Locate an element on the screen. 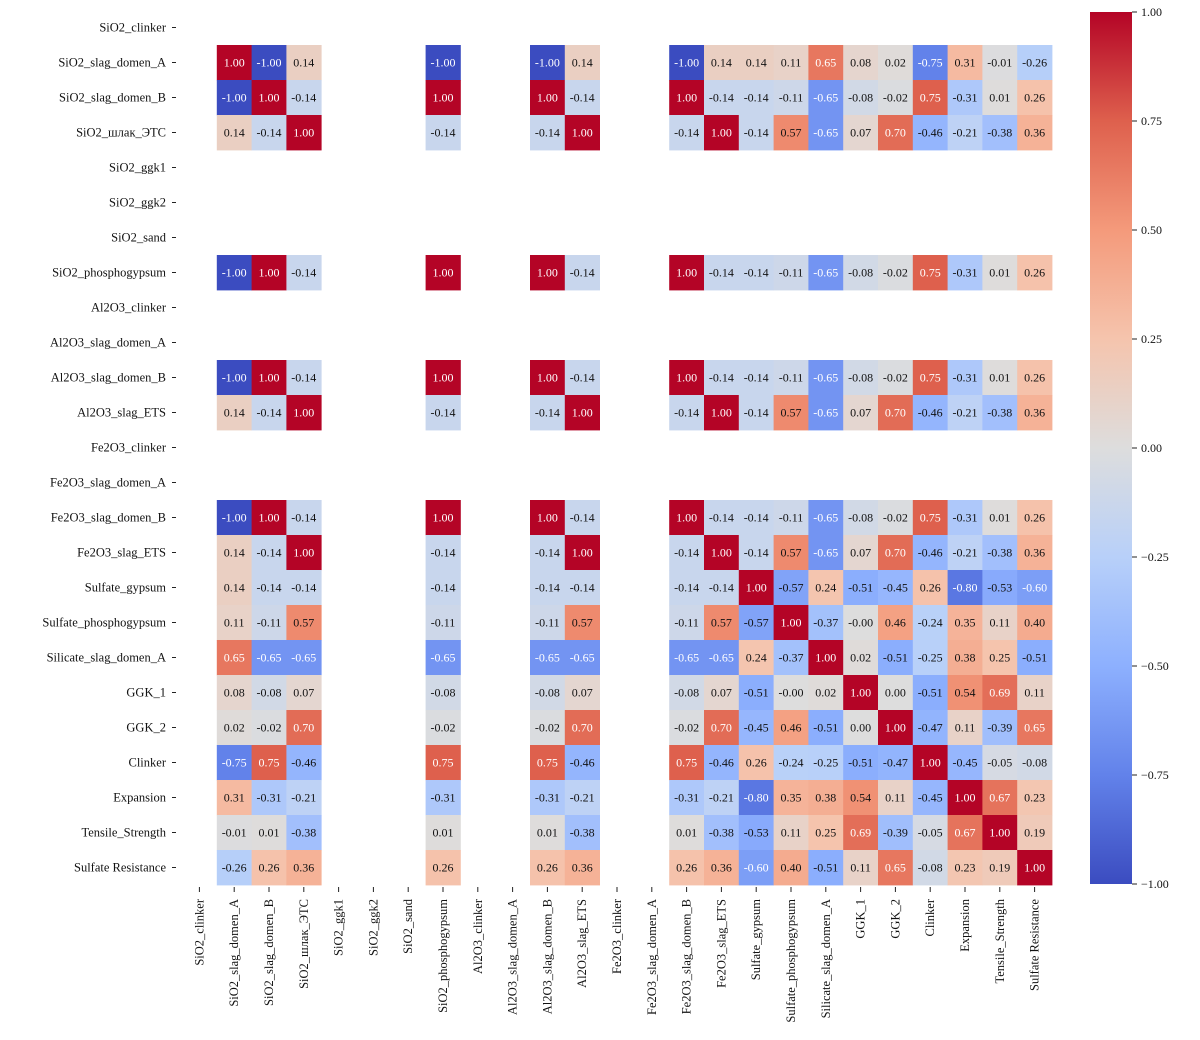 This screenshot has width=1200, height=1040. cell-value-label: -0.80 is located at coordinates (965, 588).